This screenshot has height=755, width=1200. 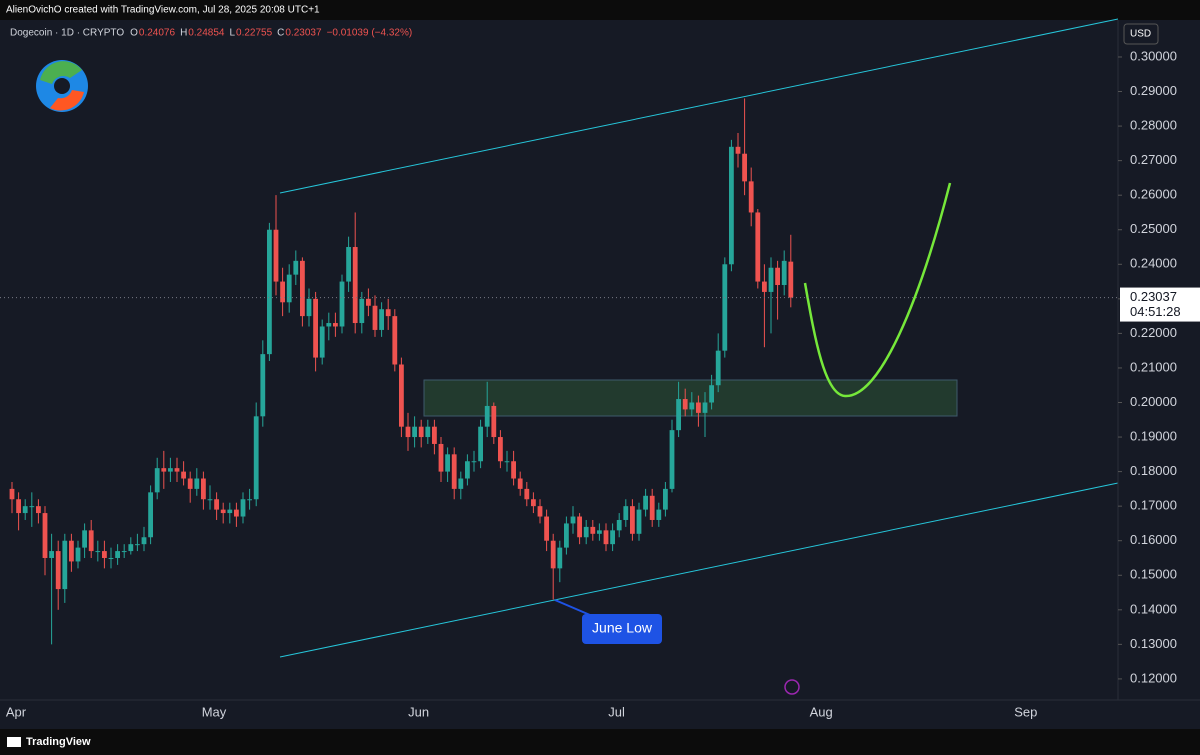 What do you see at coordinates (58, 742) in the screenshot?
I see `footer: TradingView` at bounding box center [58, 742].